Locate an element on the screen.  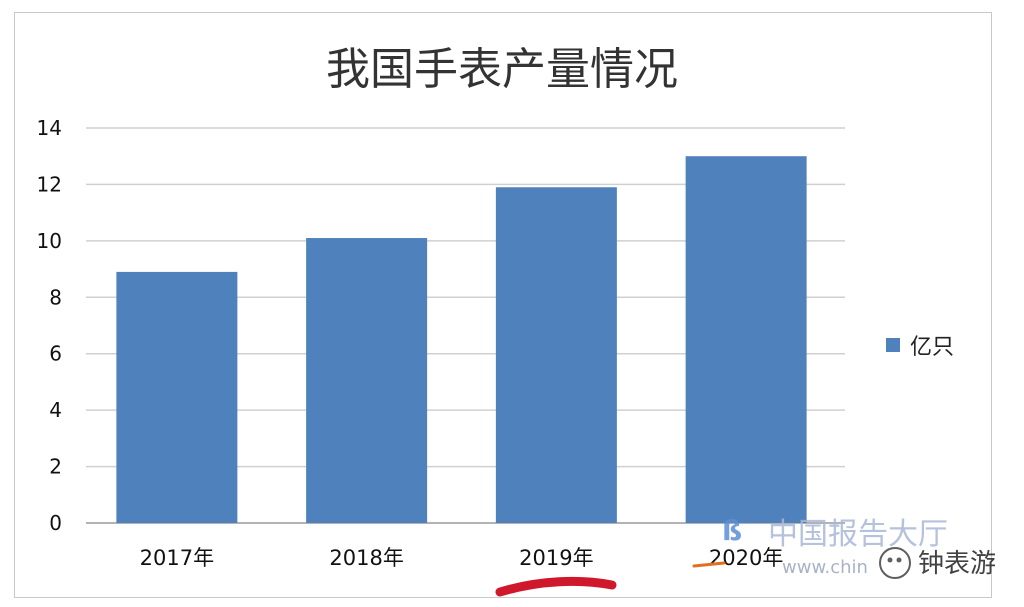
orange-mark is located at coordinates (709, 564).